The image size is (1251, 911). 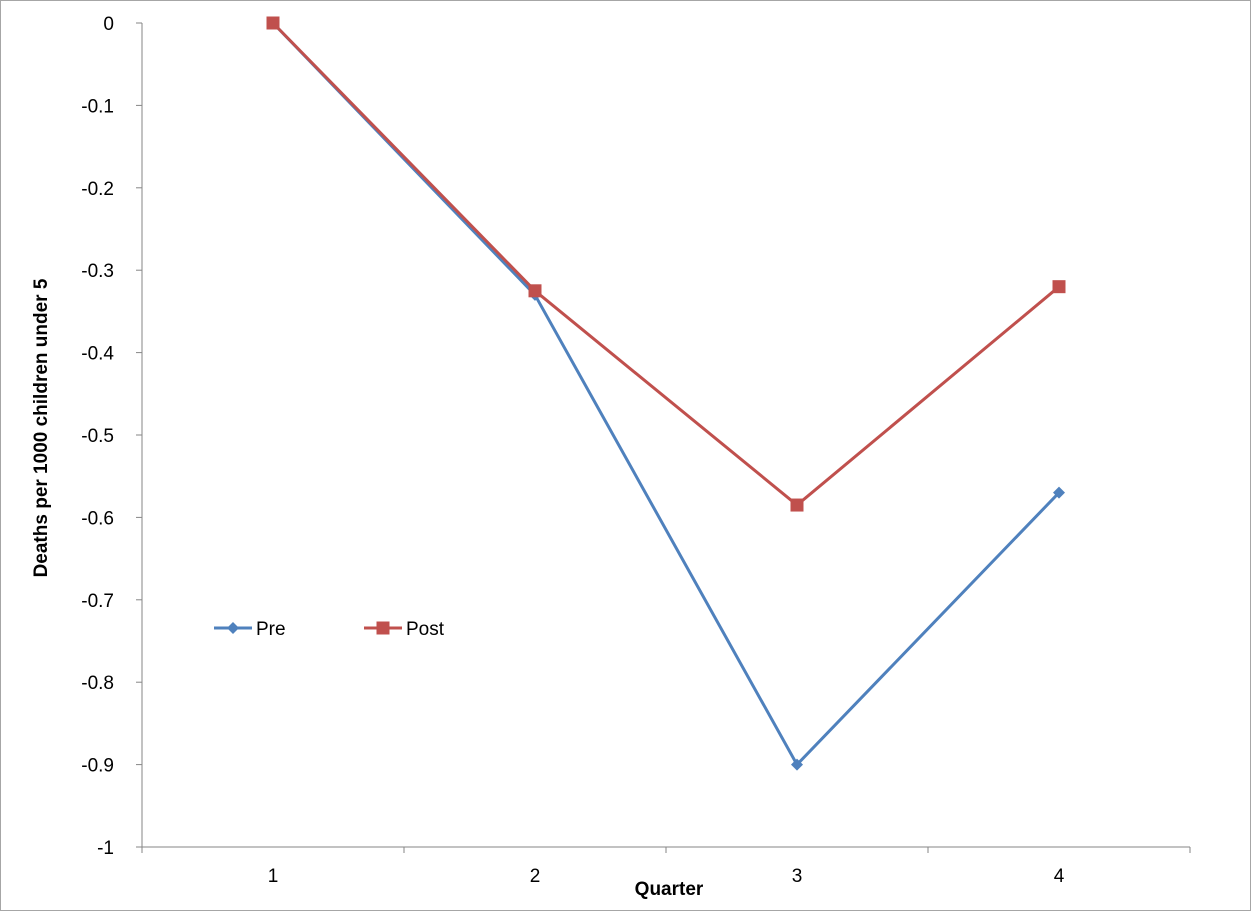 What do you see at coordinates (97, 189) in the screenshot?
I see `y-tick-label: -0.2` at bounding box center [97, 189].